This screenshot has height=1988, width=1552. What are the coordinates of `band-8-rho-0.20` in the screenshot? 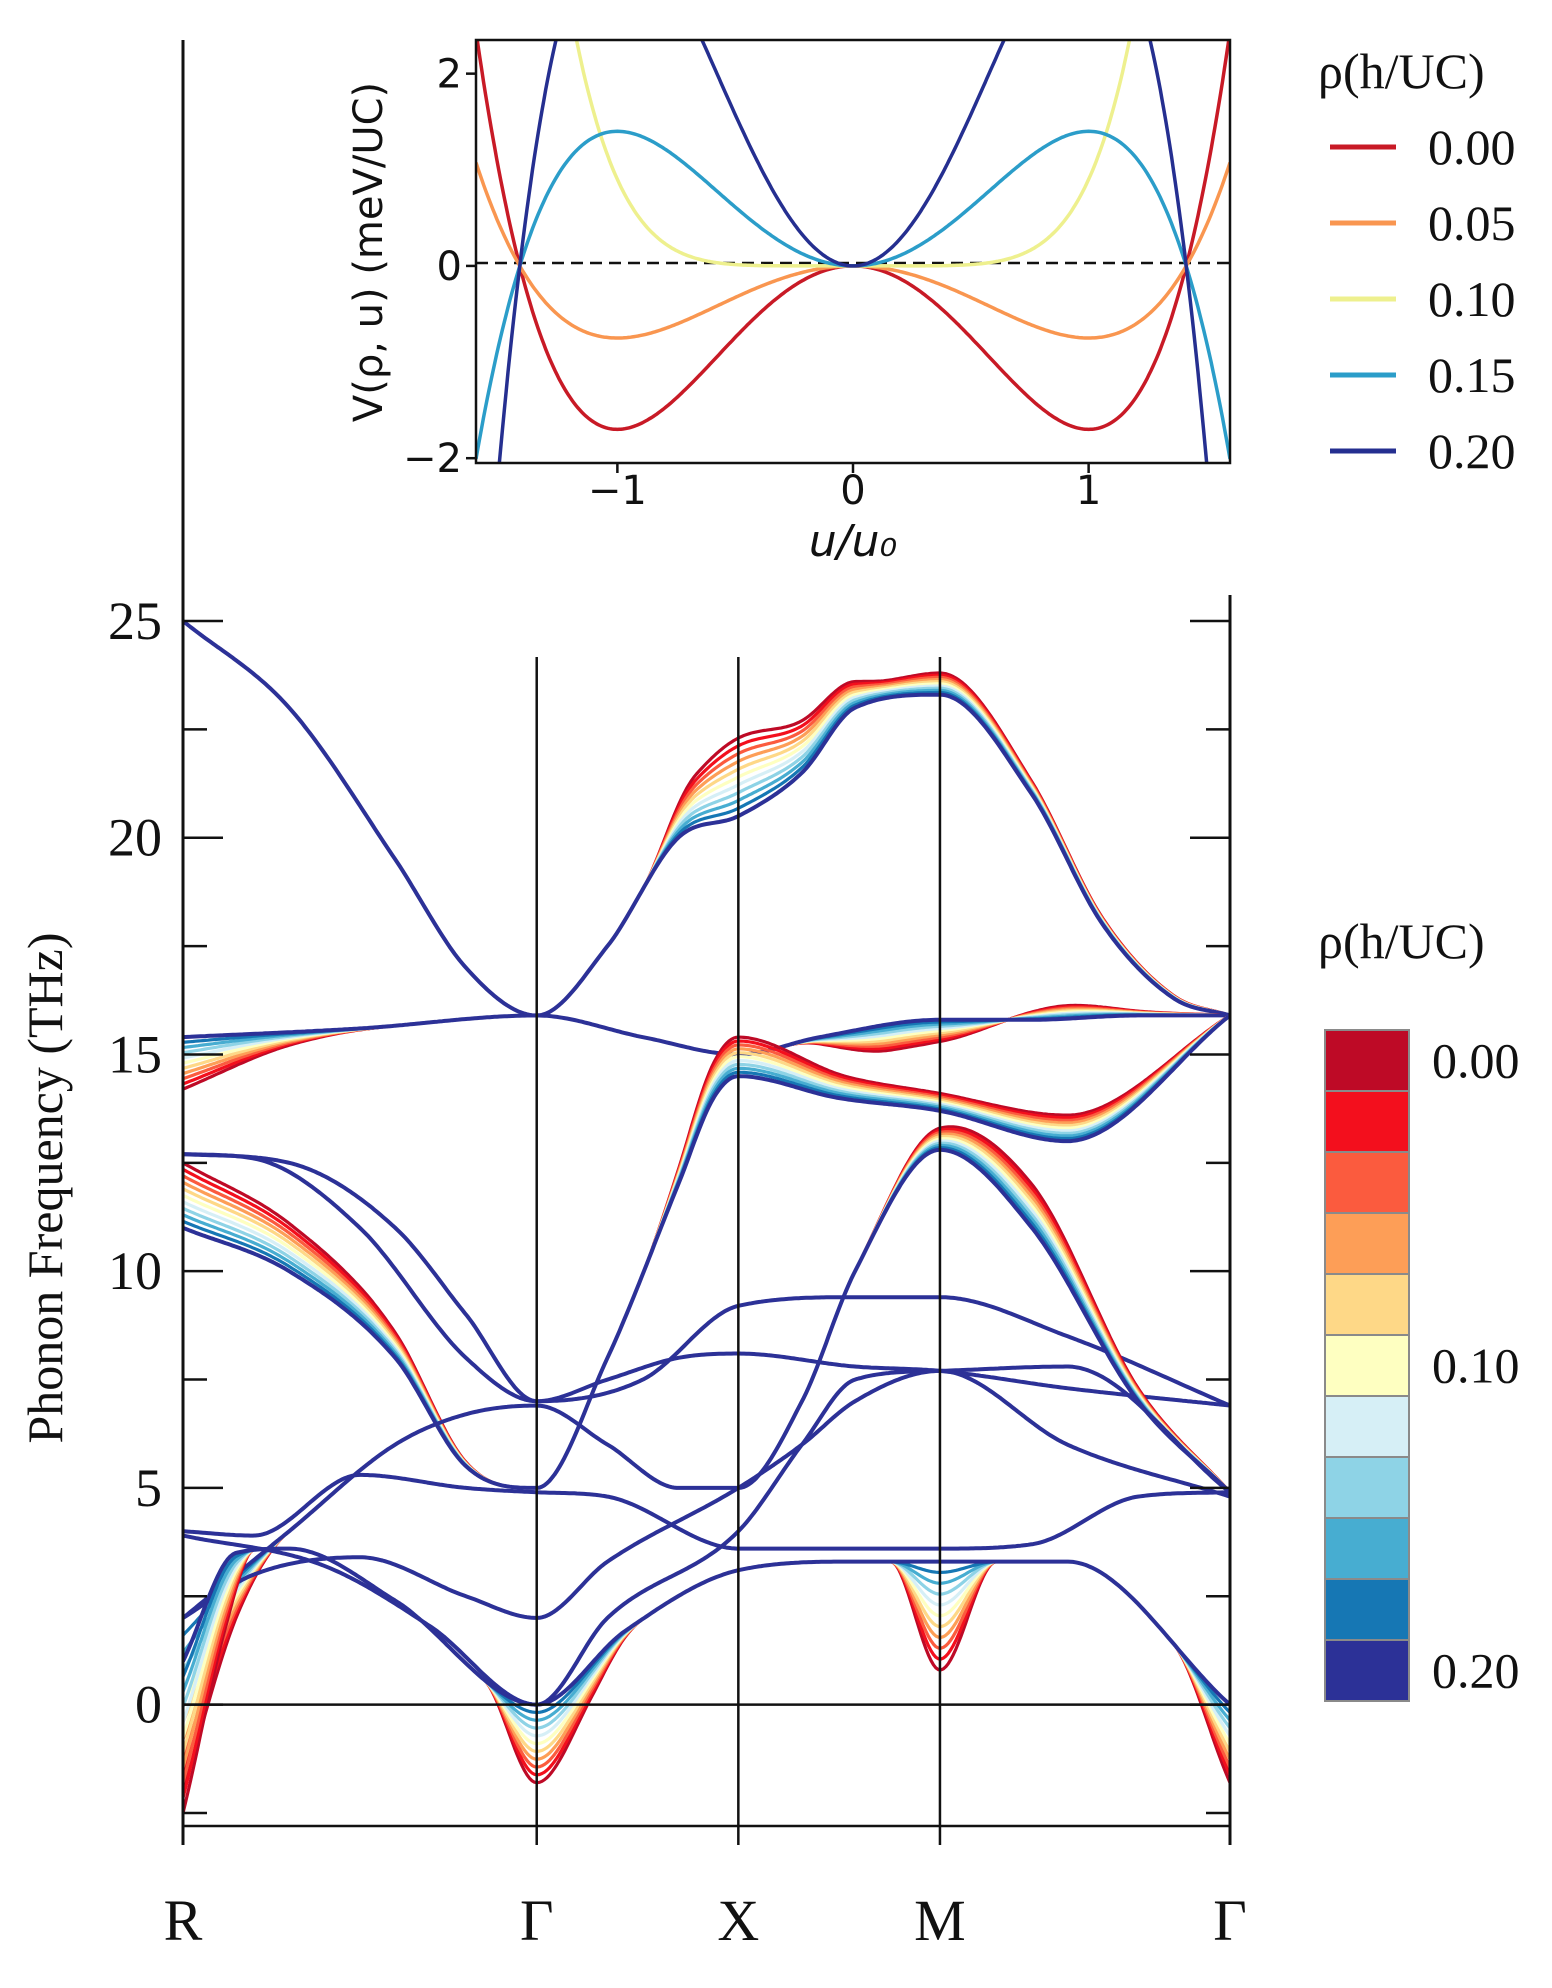 It's located at (706, 1494).